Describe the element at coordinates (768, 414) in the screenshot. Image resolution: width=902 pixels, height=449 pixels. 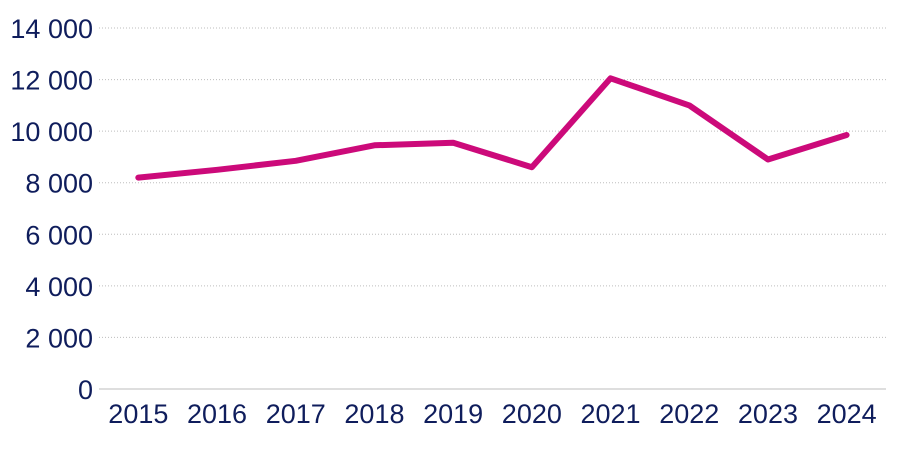
I see `x-tick-label: 2023` at that location.